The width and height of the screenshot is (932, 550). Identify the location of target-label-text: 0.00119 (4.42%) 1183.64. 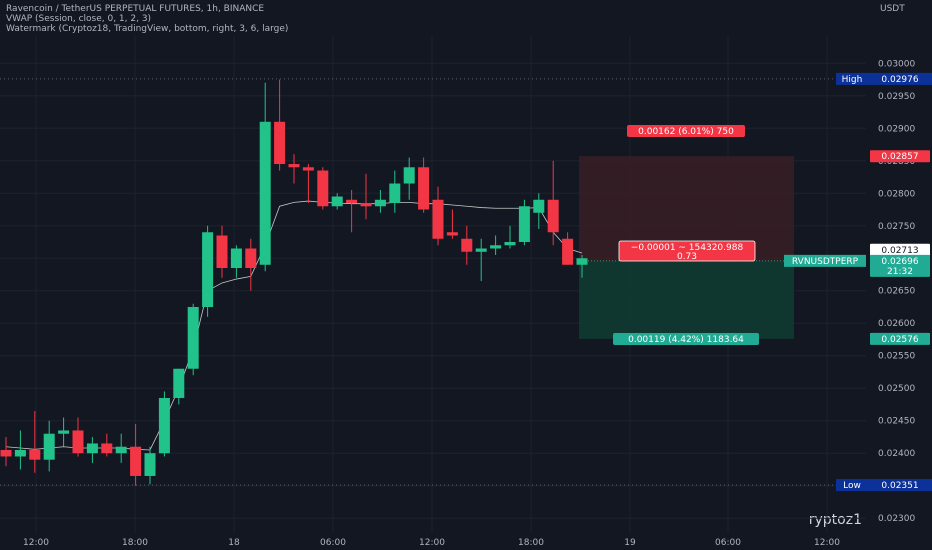
(686, 340).